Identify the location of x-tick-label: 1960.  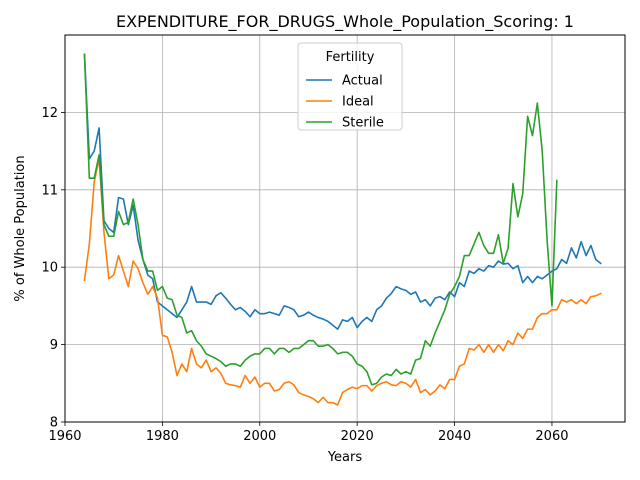
(64, 436).